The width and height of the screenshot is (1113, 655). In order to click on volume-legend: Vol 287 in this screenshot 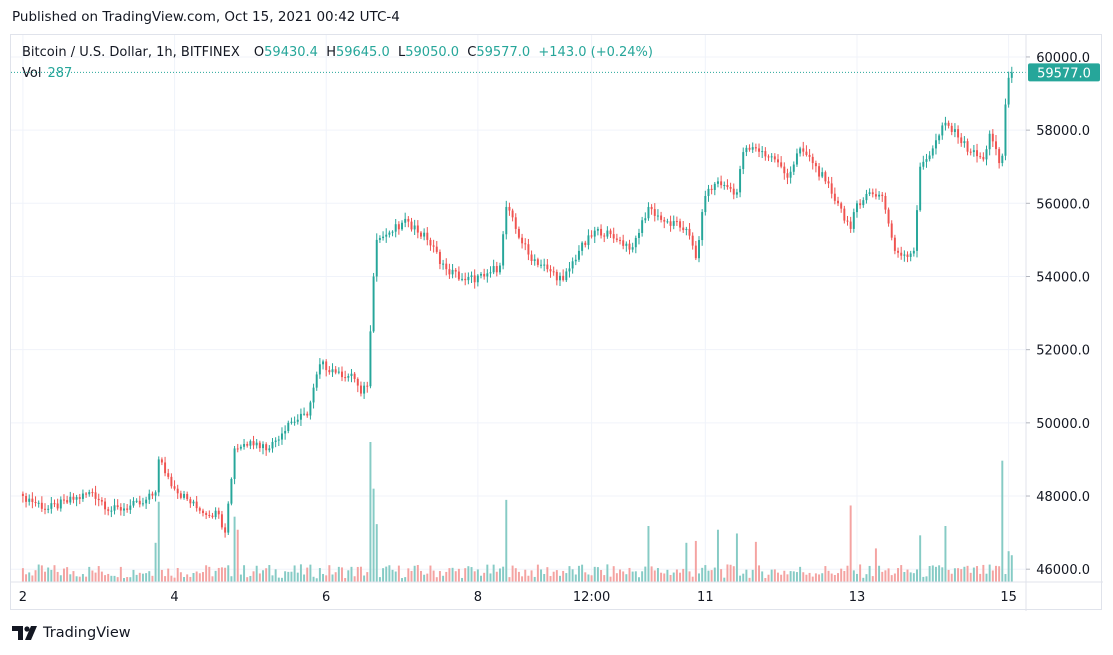, I will do `click(47, 73)`.